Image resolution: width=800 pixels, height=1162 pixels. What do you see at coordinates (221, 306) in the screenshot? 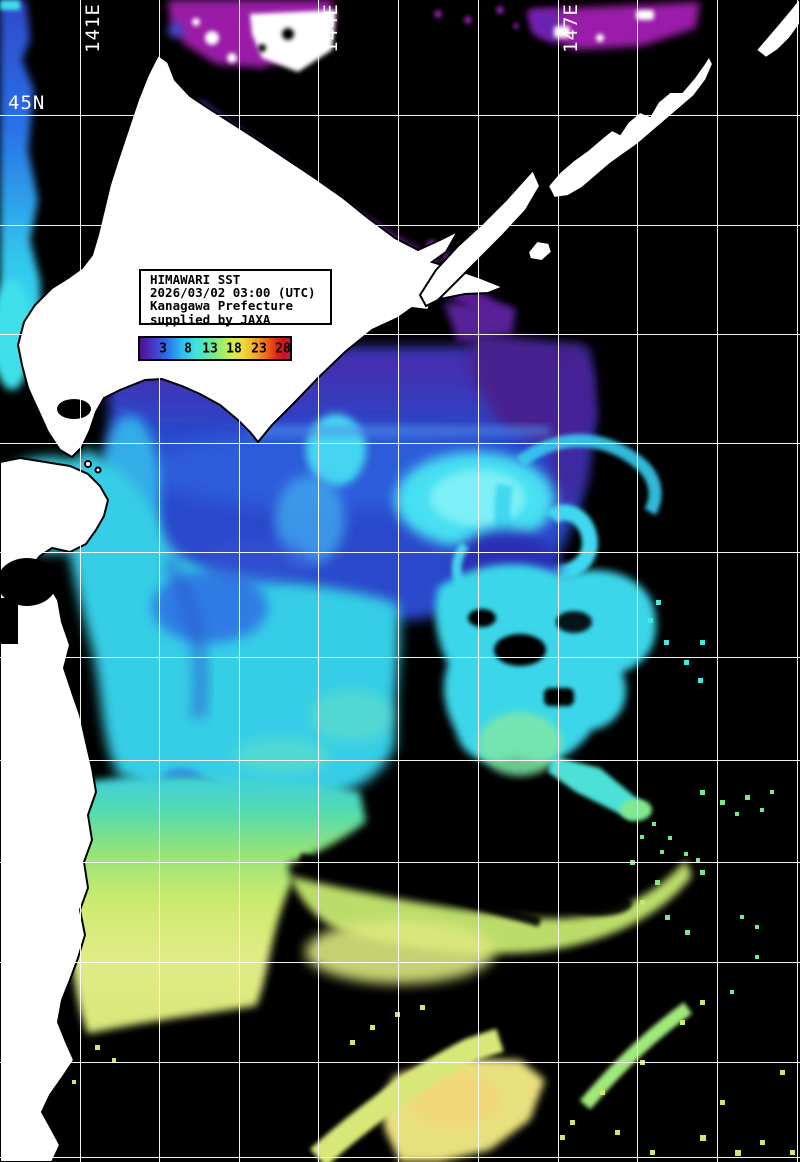
I see `info-line-region: Kanagawa Prefecture` at bounding box center [221, 306].